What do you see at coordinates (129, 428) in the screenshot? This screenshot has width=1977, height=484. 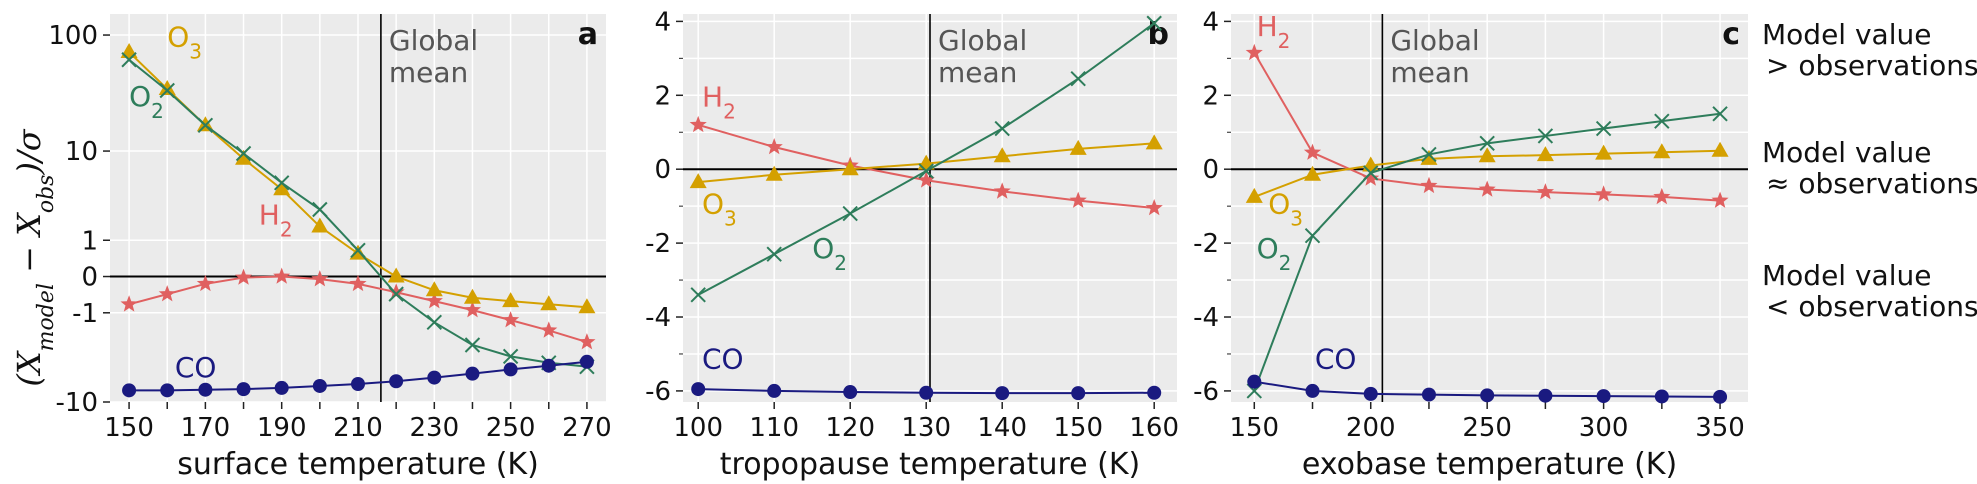 I see `x-tick-label: 150` at bounding box center [129, 428].